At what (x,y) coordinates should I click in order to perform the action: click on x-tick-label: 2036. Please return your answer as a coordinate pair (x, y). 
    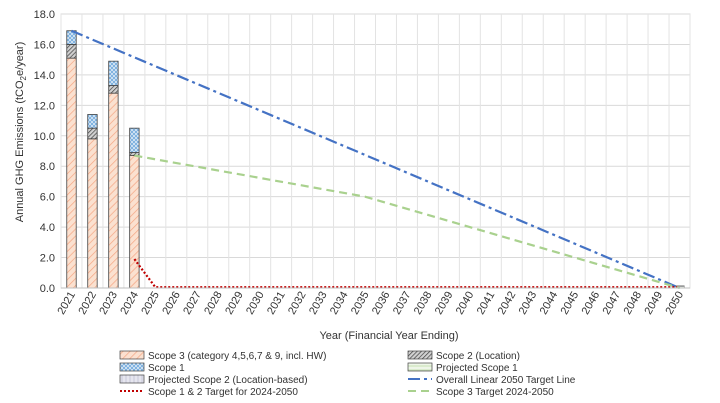
    Looking at the image, I should click on (381, 303).